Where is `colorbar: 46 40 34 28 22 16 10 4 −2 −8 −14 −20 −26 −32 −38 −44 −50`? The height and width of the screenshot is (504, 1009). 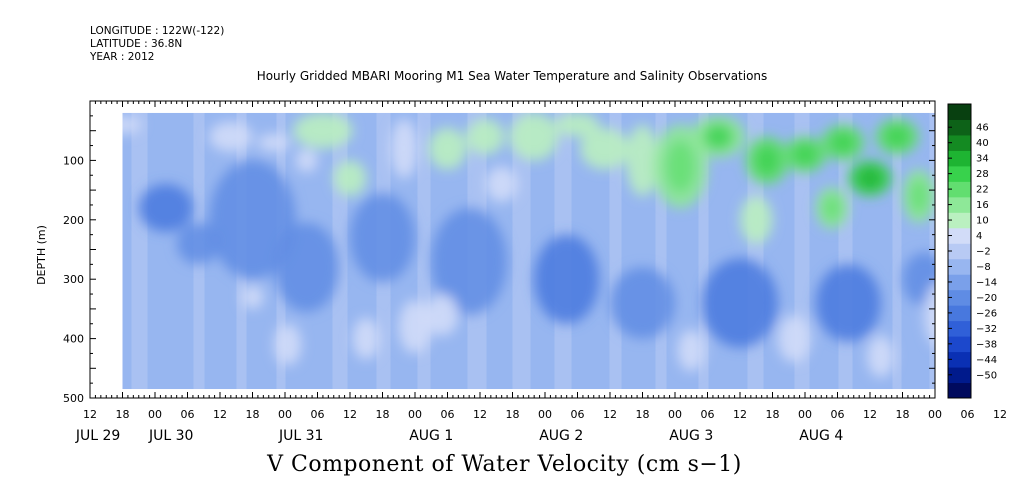 colorbar: 46 40 34 28 22 16 10 4 −2 −8 −14 −20 −26 −32 −38 −44 −50 is located at coordinates (972, 251).